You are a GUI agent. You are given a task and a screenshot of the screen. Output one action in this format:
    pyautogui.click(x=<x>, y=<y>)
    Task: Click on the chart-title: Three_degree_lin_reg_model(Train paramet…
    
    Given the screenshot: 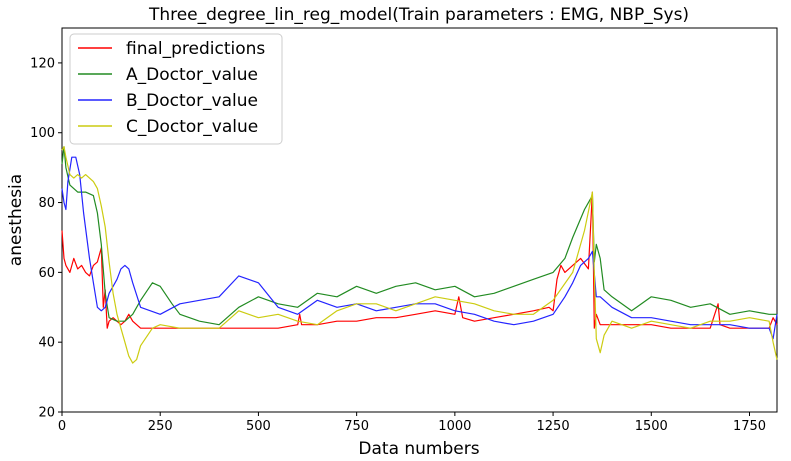 What is the action you would take?
    pyautogui.click(x=418, y=15)
    